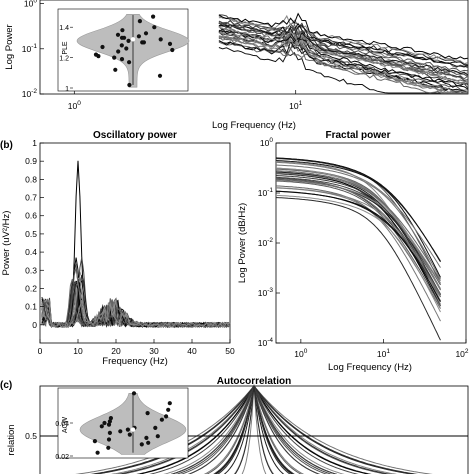  Describe the element at coordinates (31, 307) in the screenshot. I see `panel-b-y-tick-label: 0.1` at that location.